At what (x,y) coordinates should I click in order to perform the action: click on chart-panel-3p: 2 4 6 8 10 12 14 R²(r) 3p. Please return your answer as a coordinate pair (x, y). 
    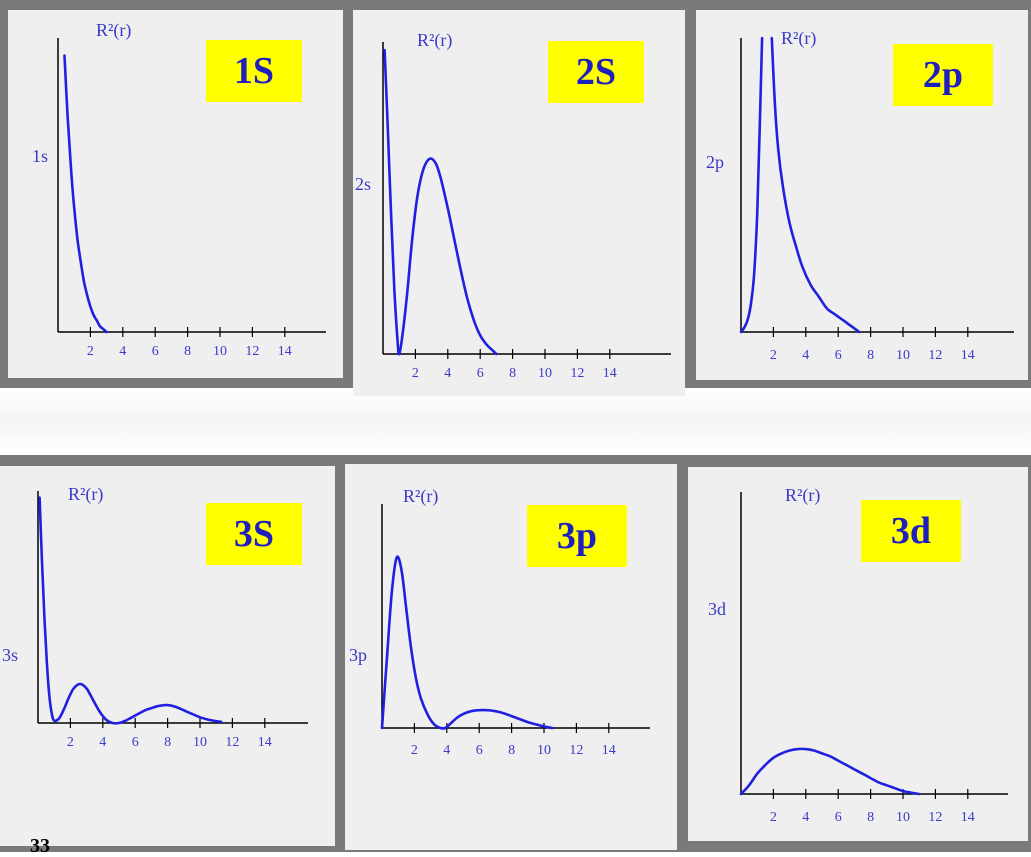
    Looking at the image, I should click on (511, 657).